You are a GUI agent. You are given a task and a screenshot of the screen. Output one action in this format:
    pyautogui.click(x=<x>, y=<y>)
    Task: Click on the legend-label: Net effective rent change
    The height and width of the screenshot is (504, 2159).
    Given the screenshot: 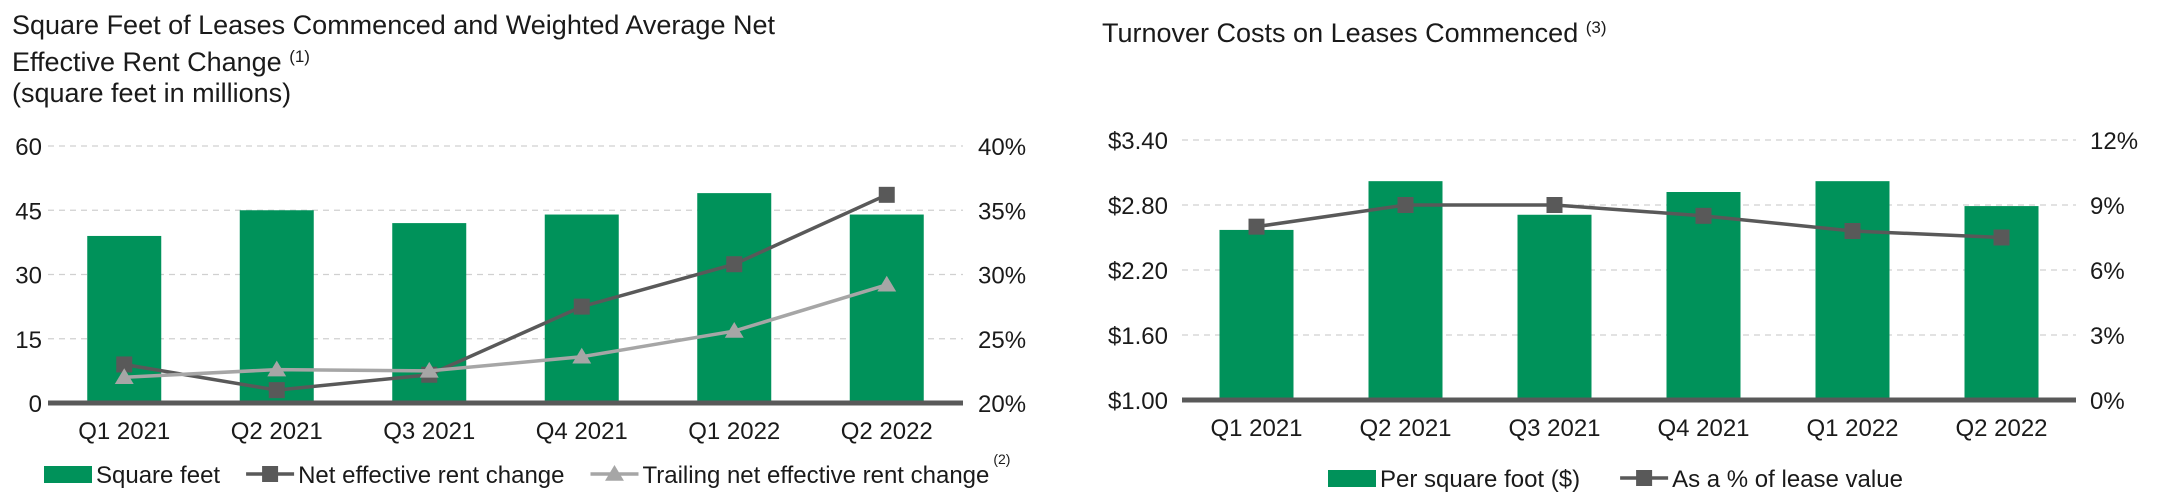 What is the action you would take?
    pyautogui.click(x=431, y=475)
    